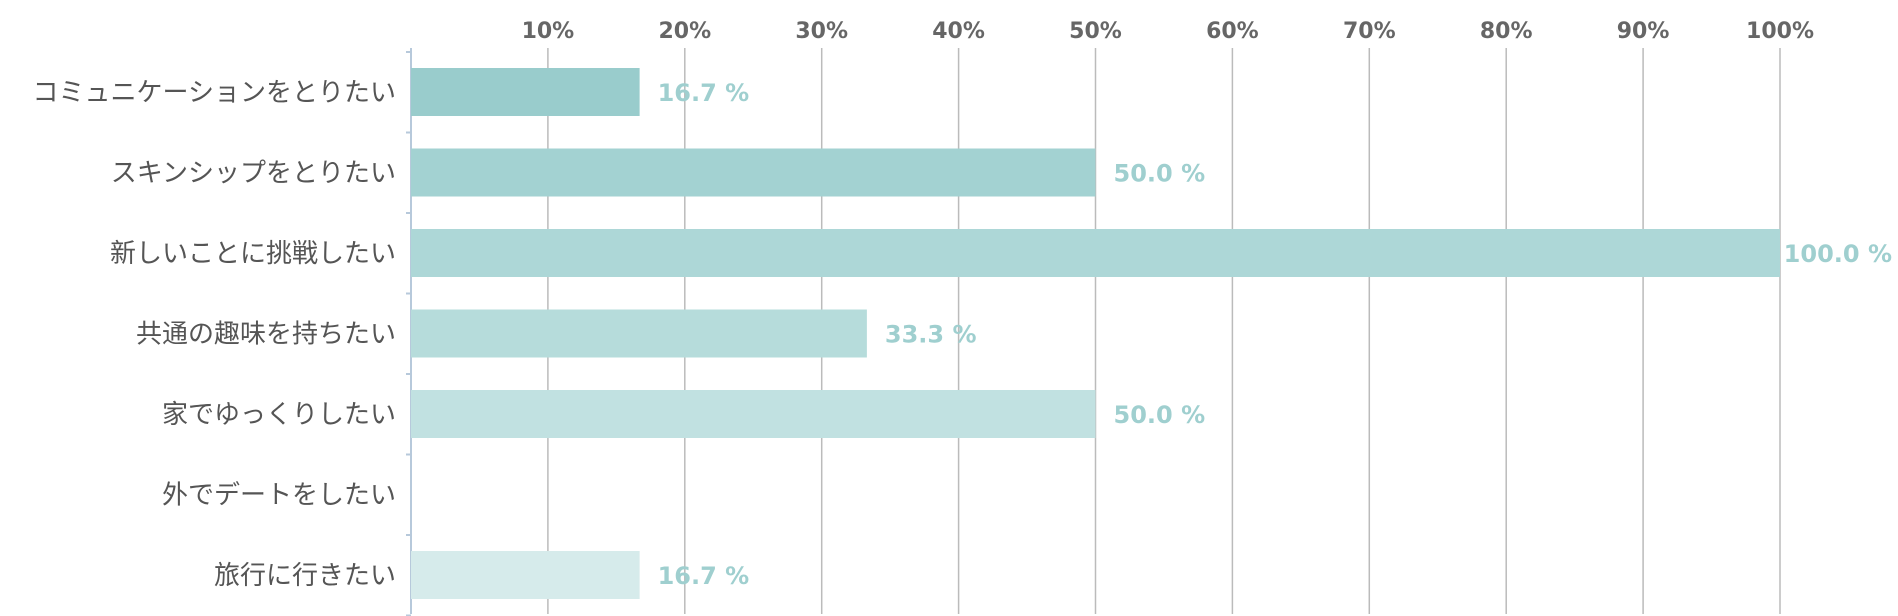 Image resolution: width=1898 pixels, height=616 pixels. What do you see at coordinates (1232, 31) in the screenshot?
I see `x-tick-label: 60%` at bounding box center [1232, 31].